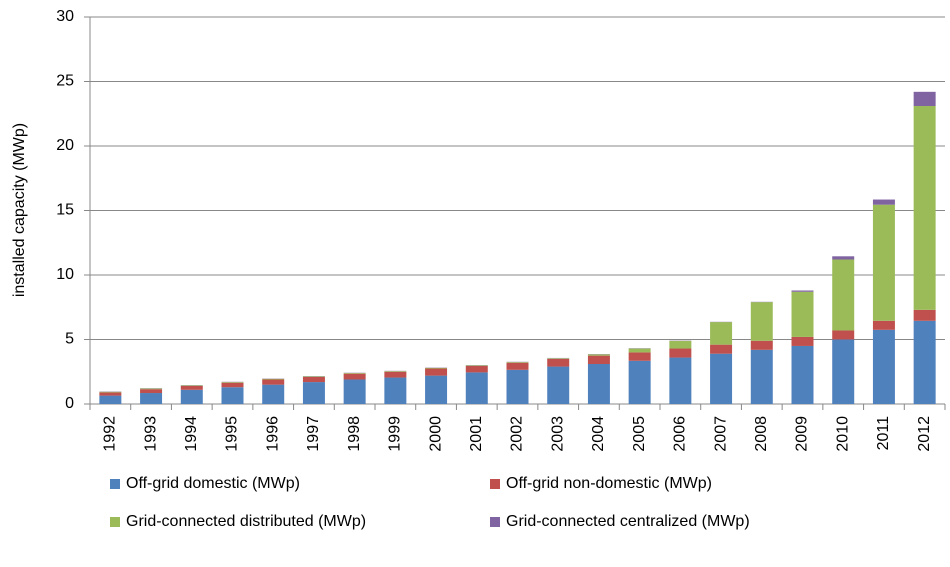 The image size is (950, 567). Describe the element at coordinates (598, 434) in the screenshot. I see `x-tick-label: 2004` at that location.